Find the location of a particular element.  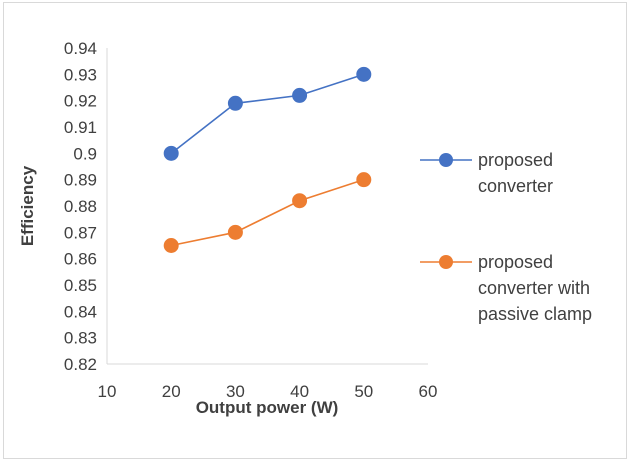

y-tick-label: 0.84 is located at coordinates (80, 311).